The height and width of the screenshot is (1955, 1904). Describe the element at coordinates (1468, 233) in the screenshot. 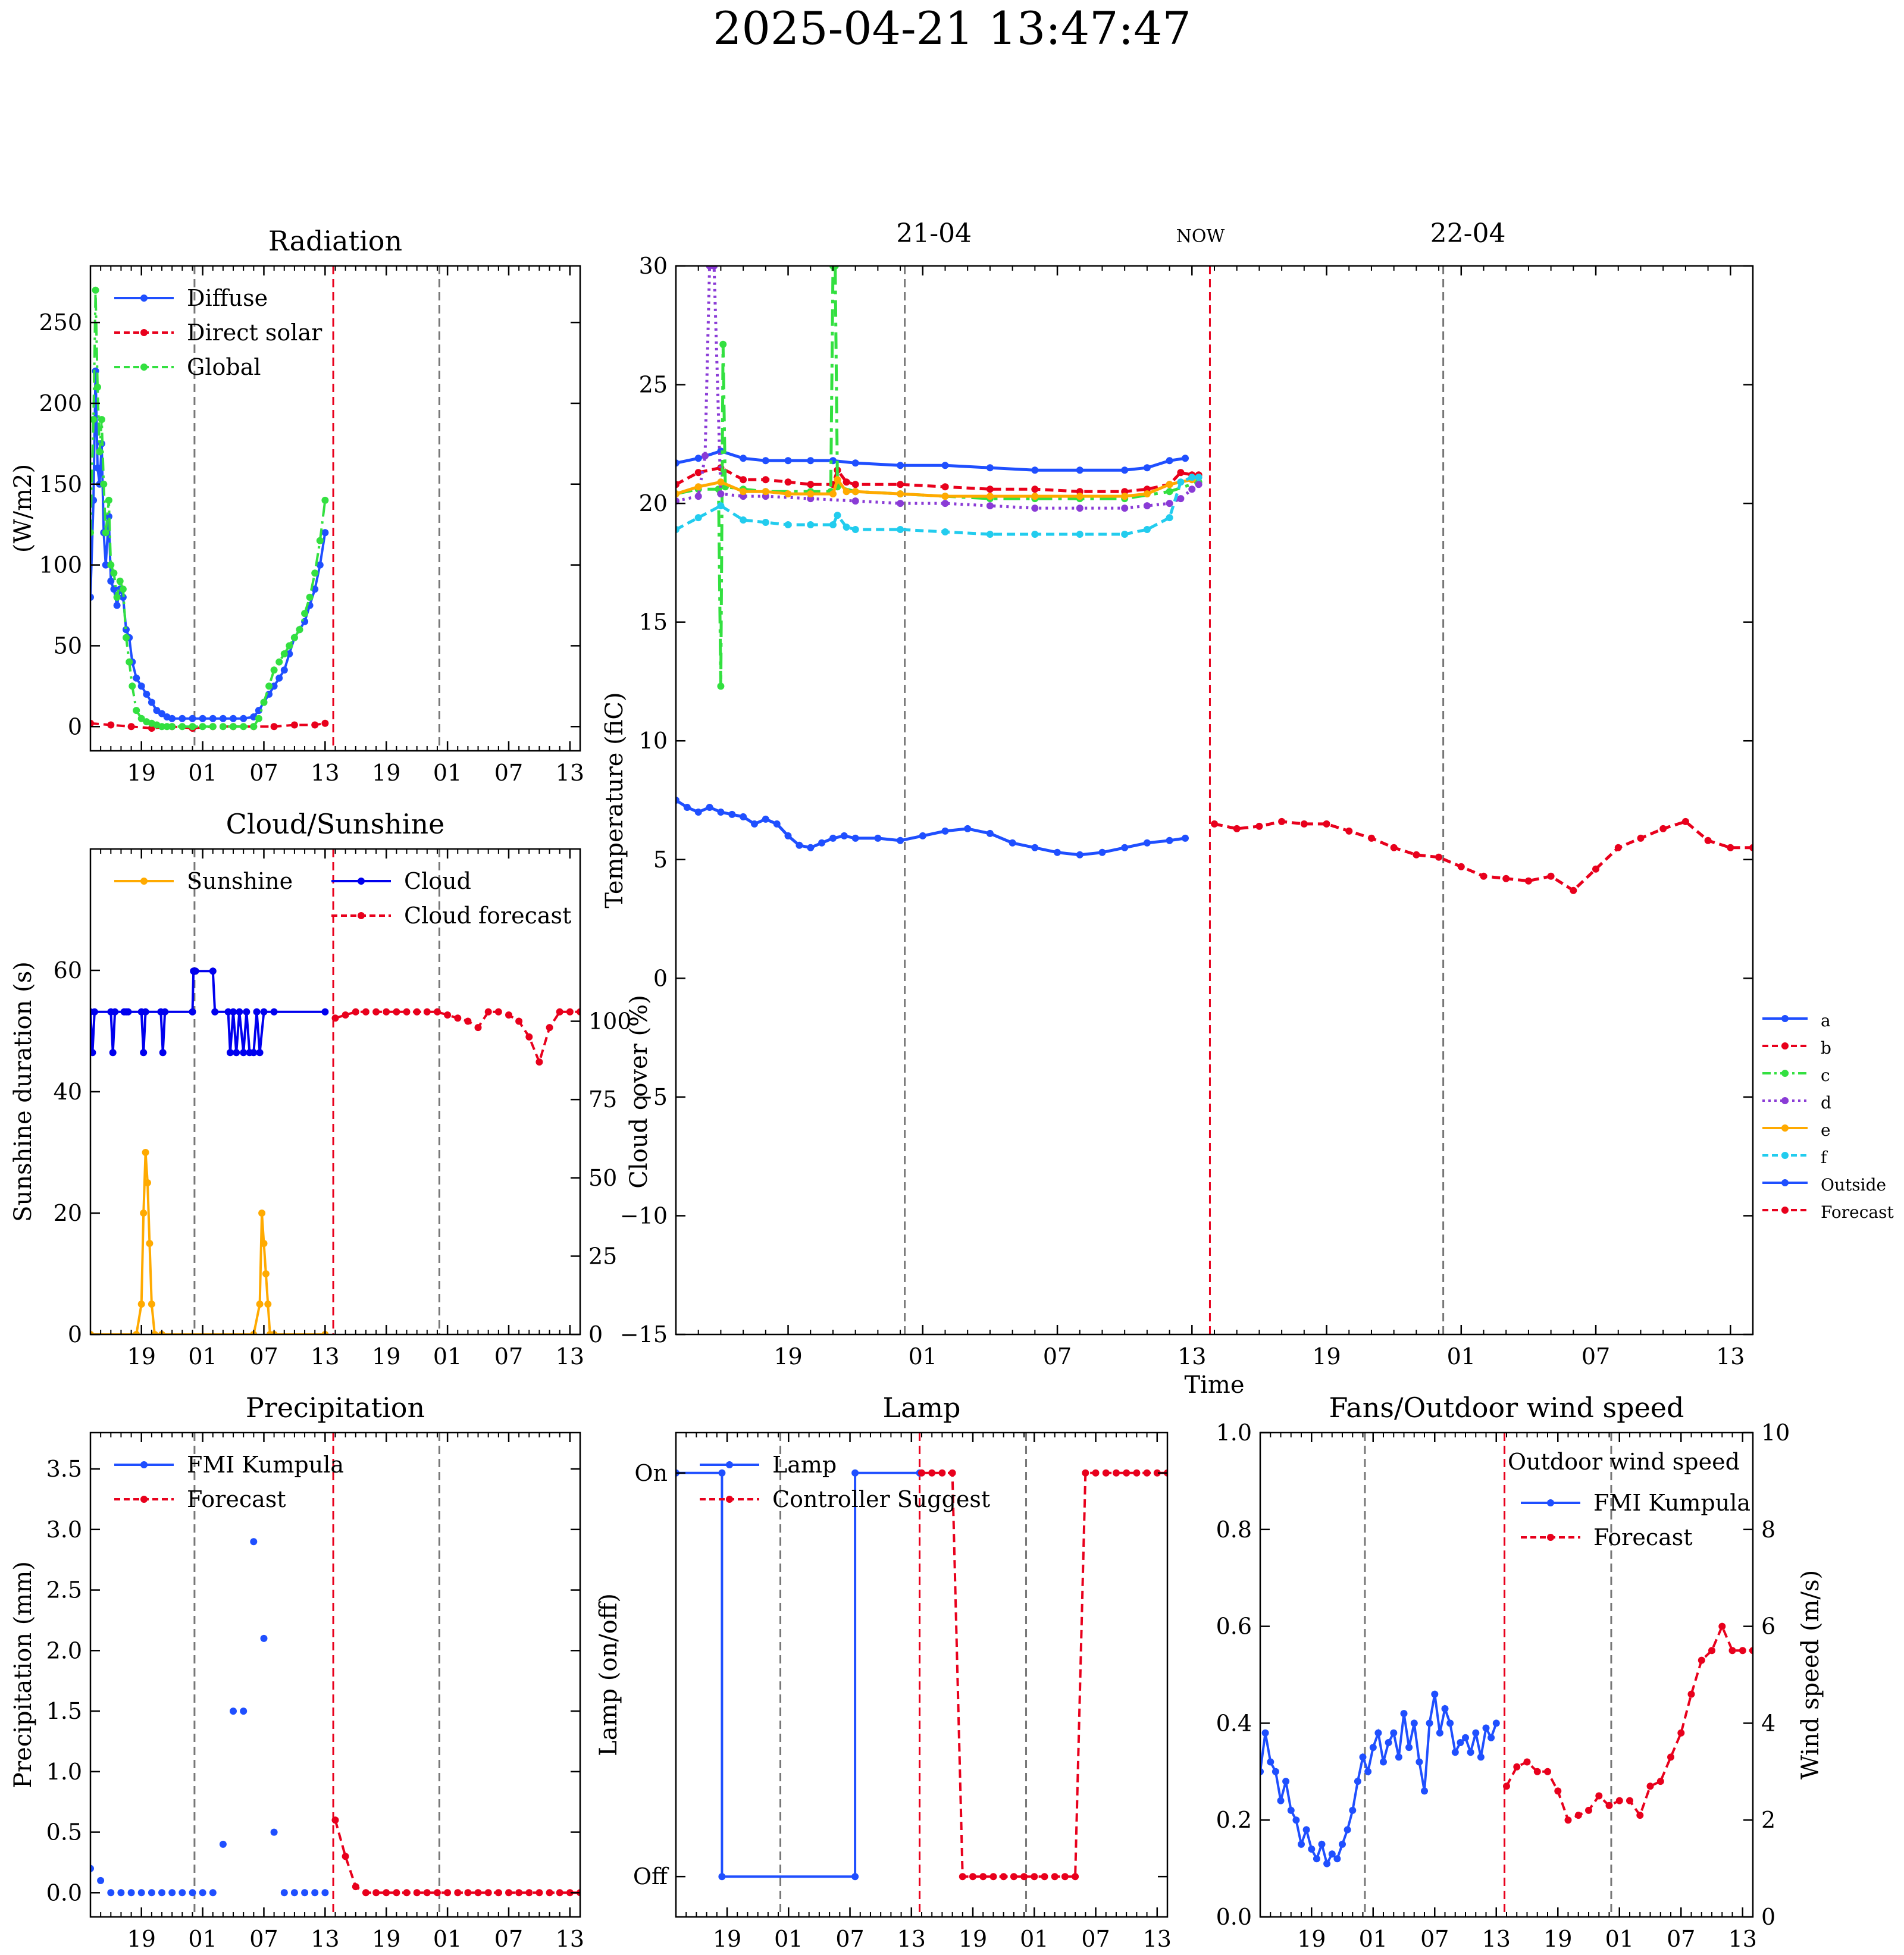

I see `day-label: 22-04` at that location.